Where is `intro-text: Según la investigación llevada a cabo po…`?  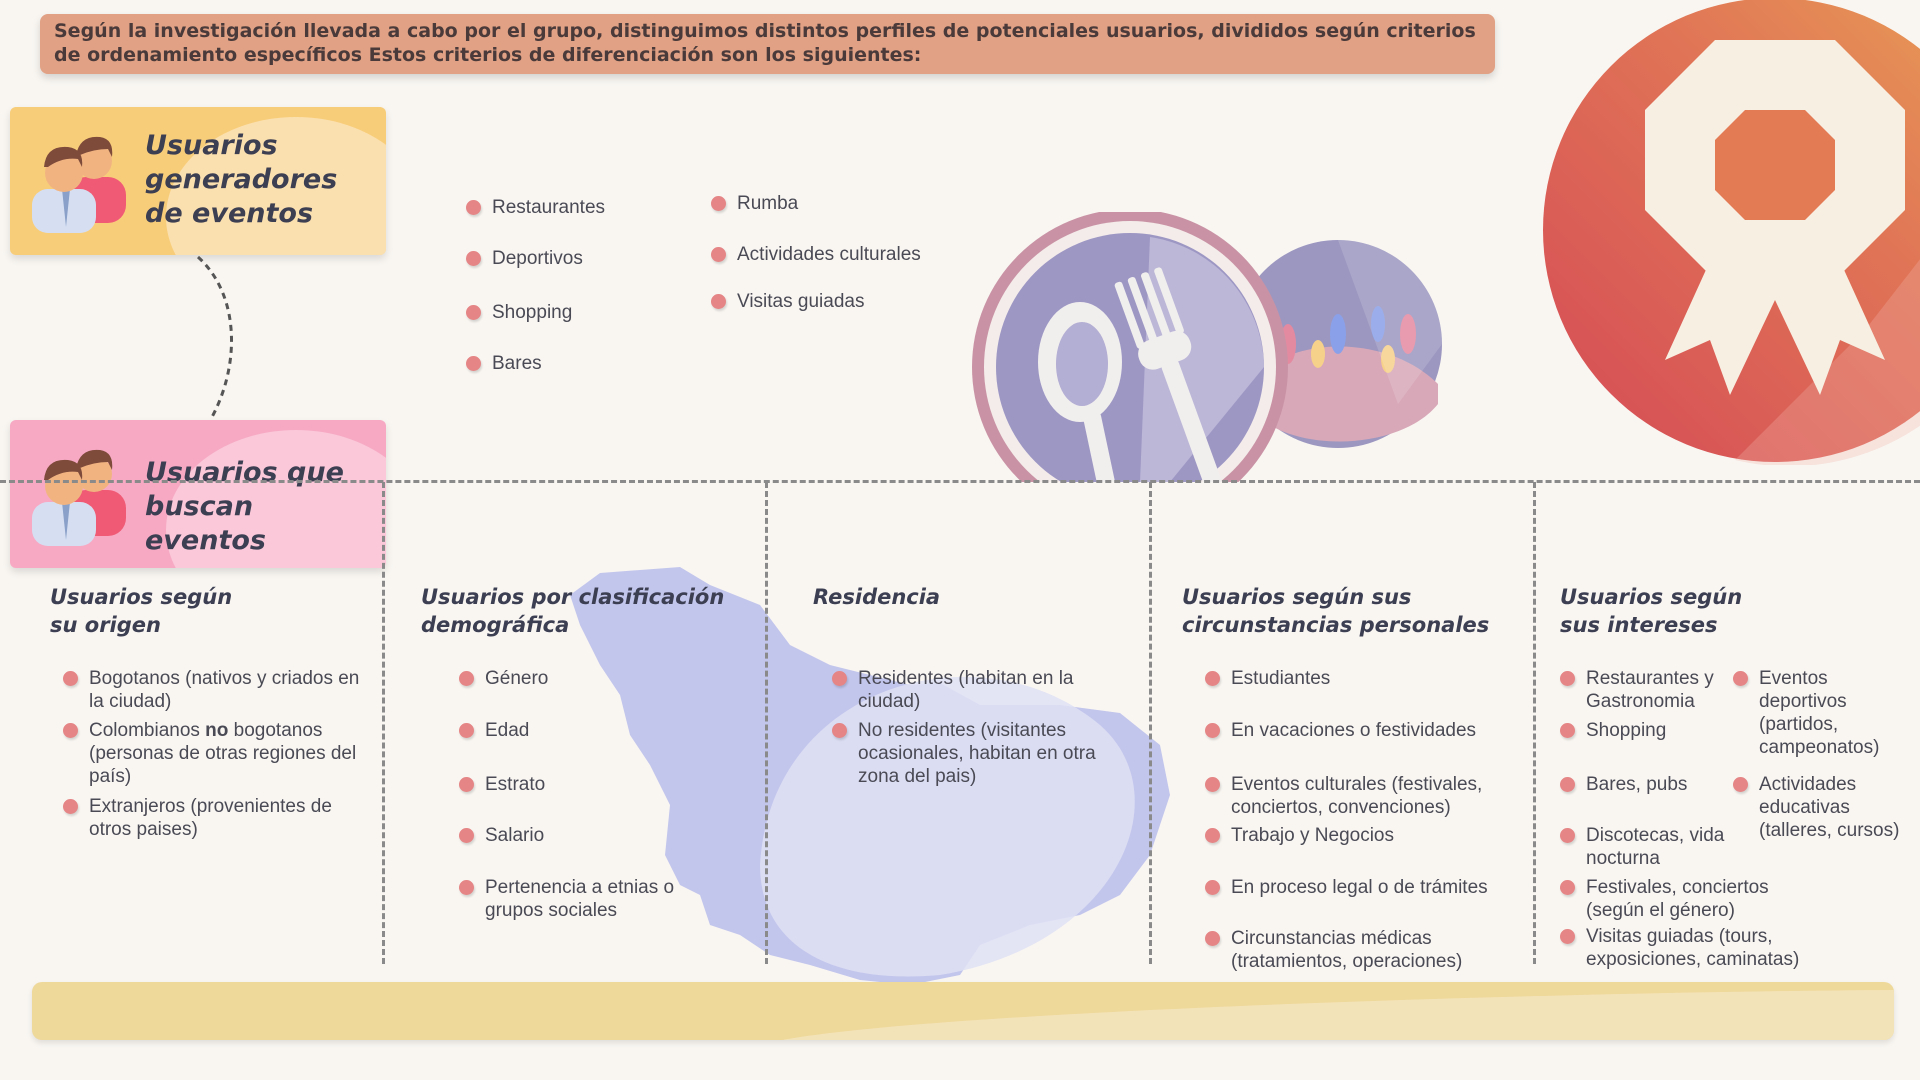 intro-text: Según la investigación llevada a cabo po… is located at coordinates (765, 43).